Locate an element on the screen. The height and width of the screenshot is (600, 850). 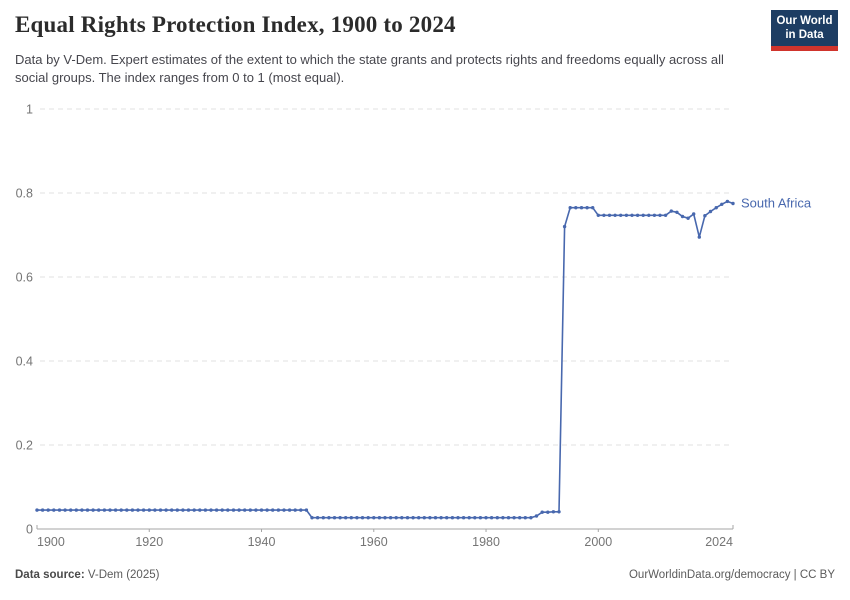
x-axis-label: 1900 is located at coordinates (51, 542).